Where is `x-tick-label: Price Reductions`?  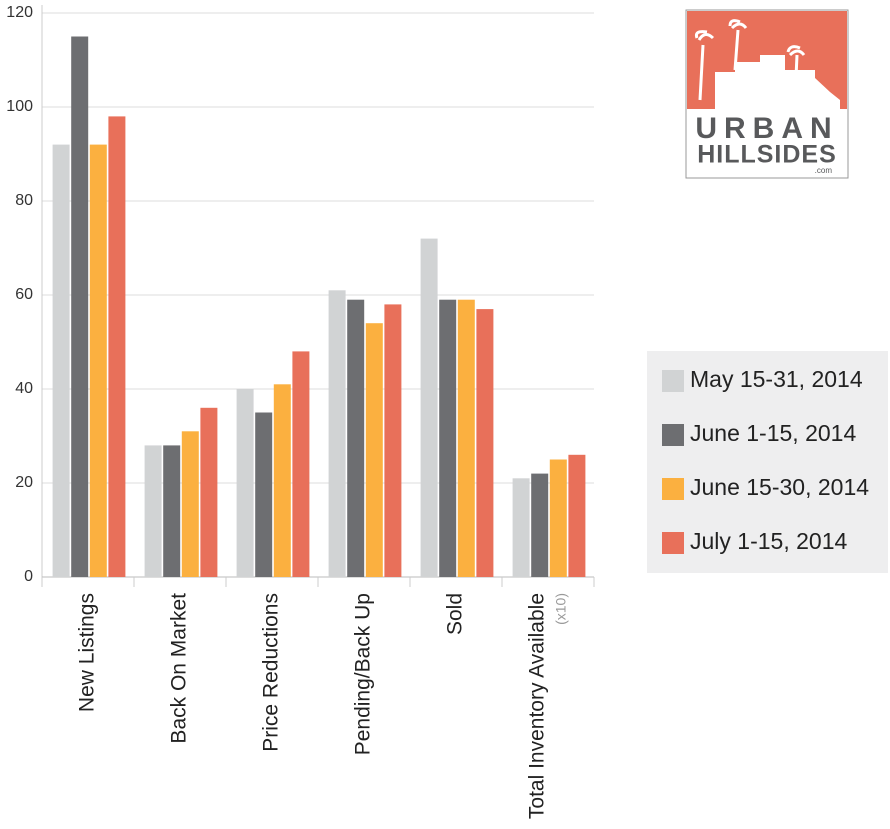 x-tick-label: Price Reductions is located at coordinates (271, 672).